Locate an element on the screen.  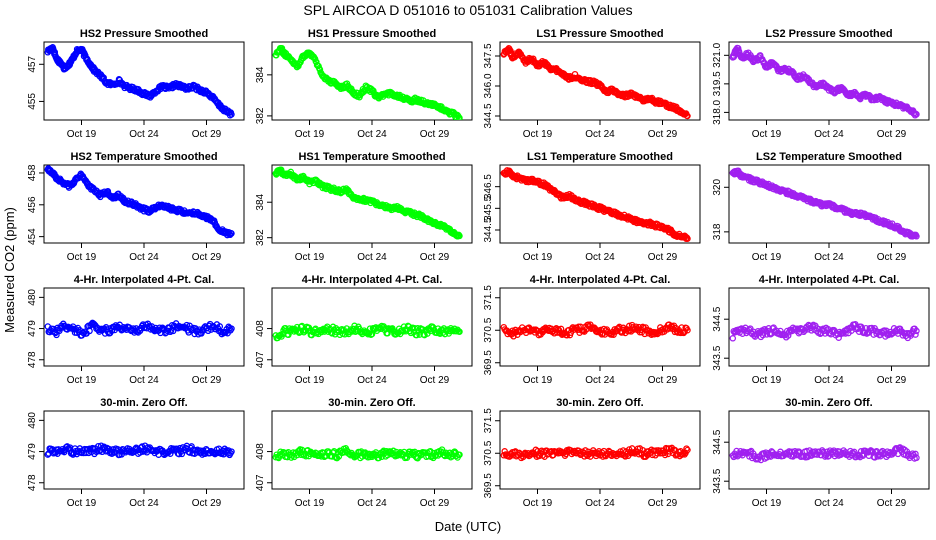
y-tick-label: 478 is located at coordinates (32, 482).